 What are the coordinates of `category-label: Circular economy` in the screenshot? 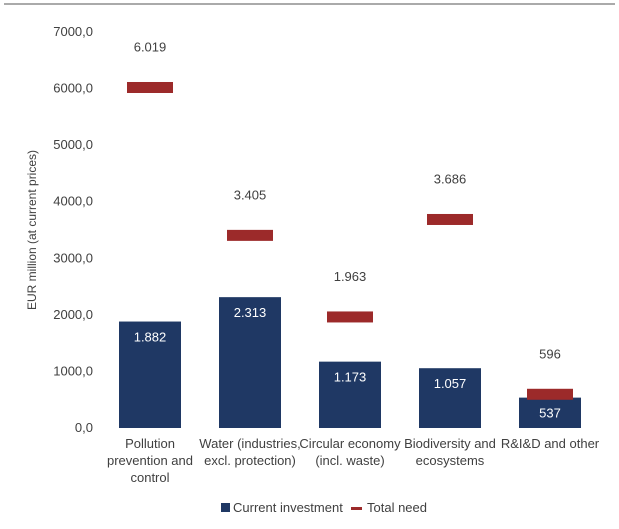 It's located at (350, 443).